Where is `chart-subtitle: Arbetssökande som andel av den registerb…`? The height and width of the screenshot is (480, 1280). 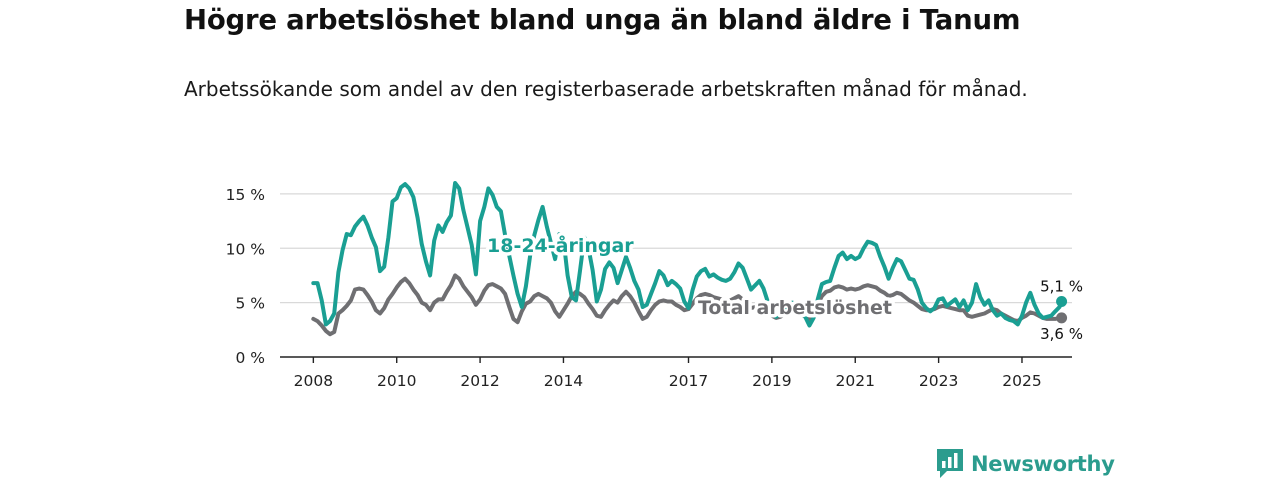 chart-subtitle: Arbetssökande som andel av den registerb… is located at coordinates (606, 89).